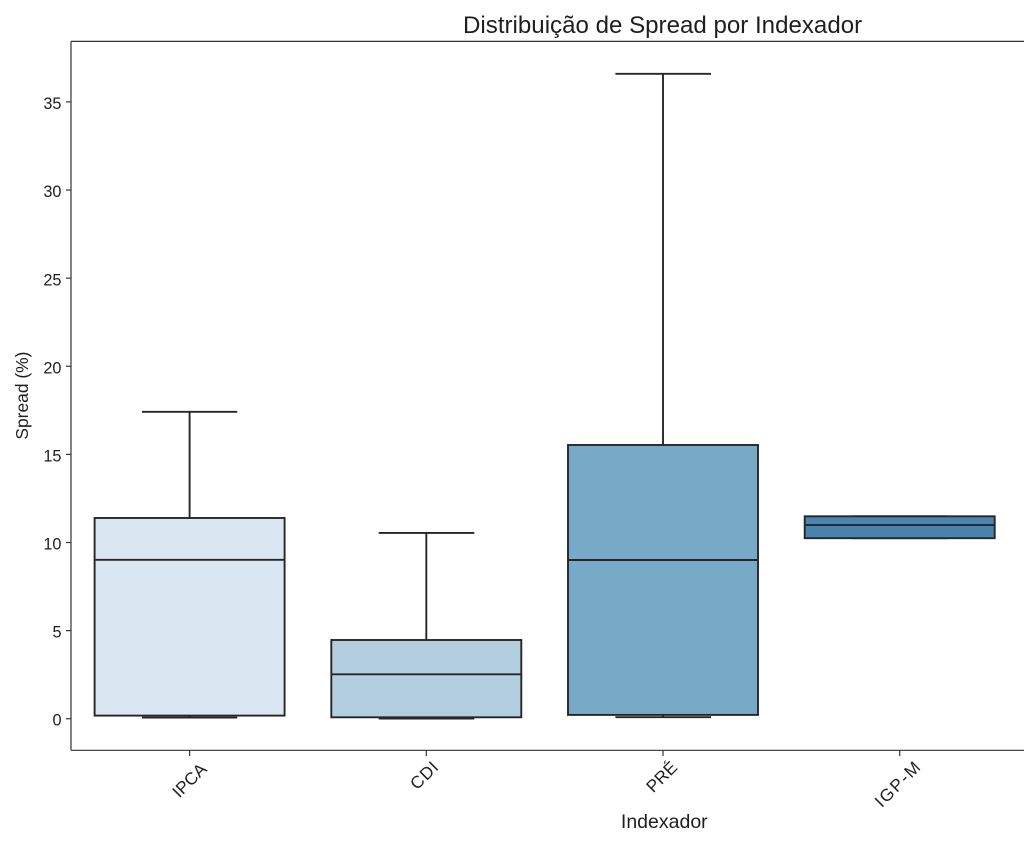 The width and height of the screenshot is (1024, 848). Describe the element at coordinates (664, 822) in the screenshot. I see `svg-text: Indexador` at that location.